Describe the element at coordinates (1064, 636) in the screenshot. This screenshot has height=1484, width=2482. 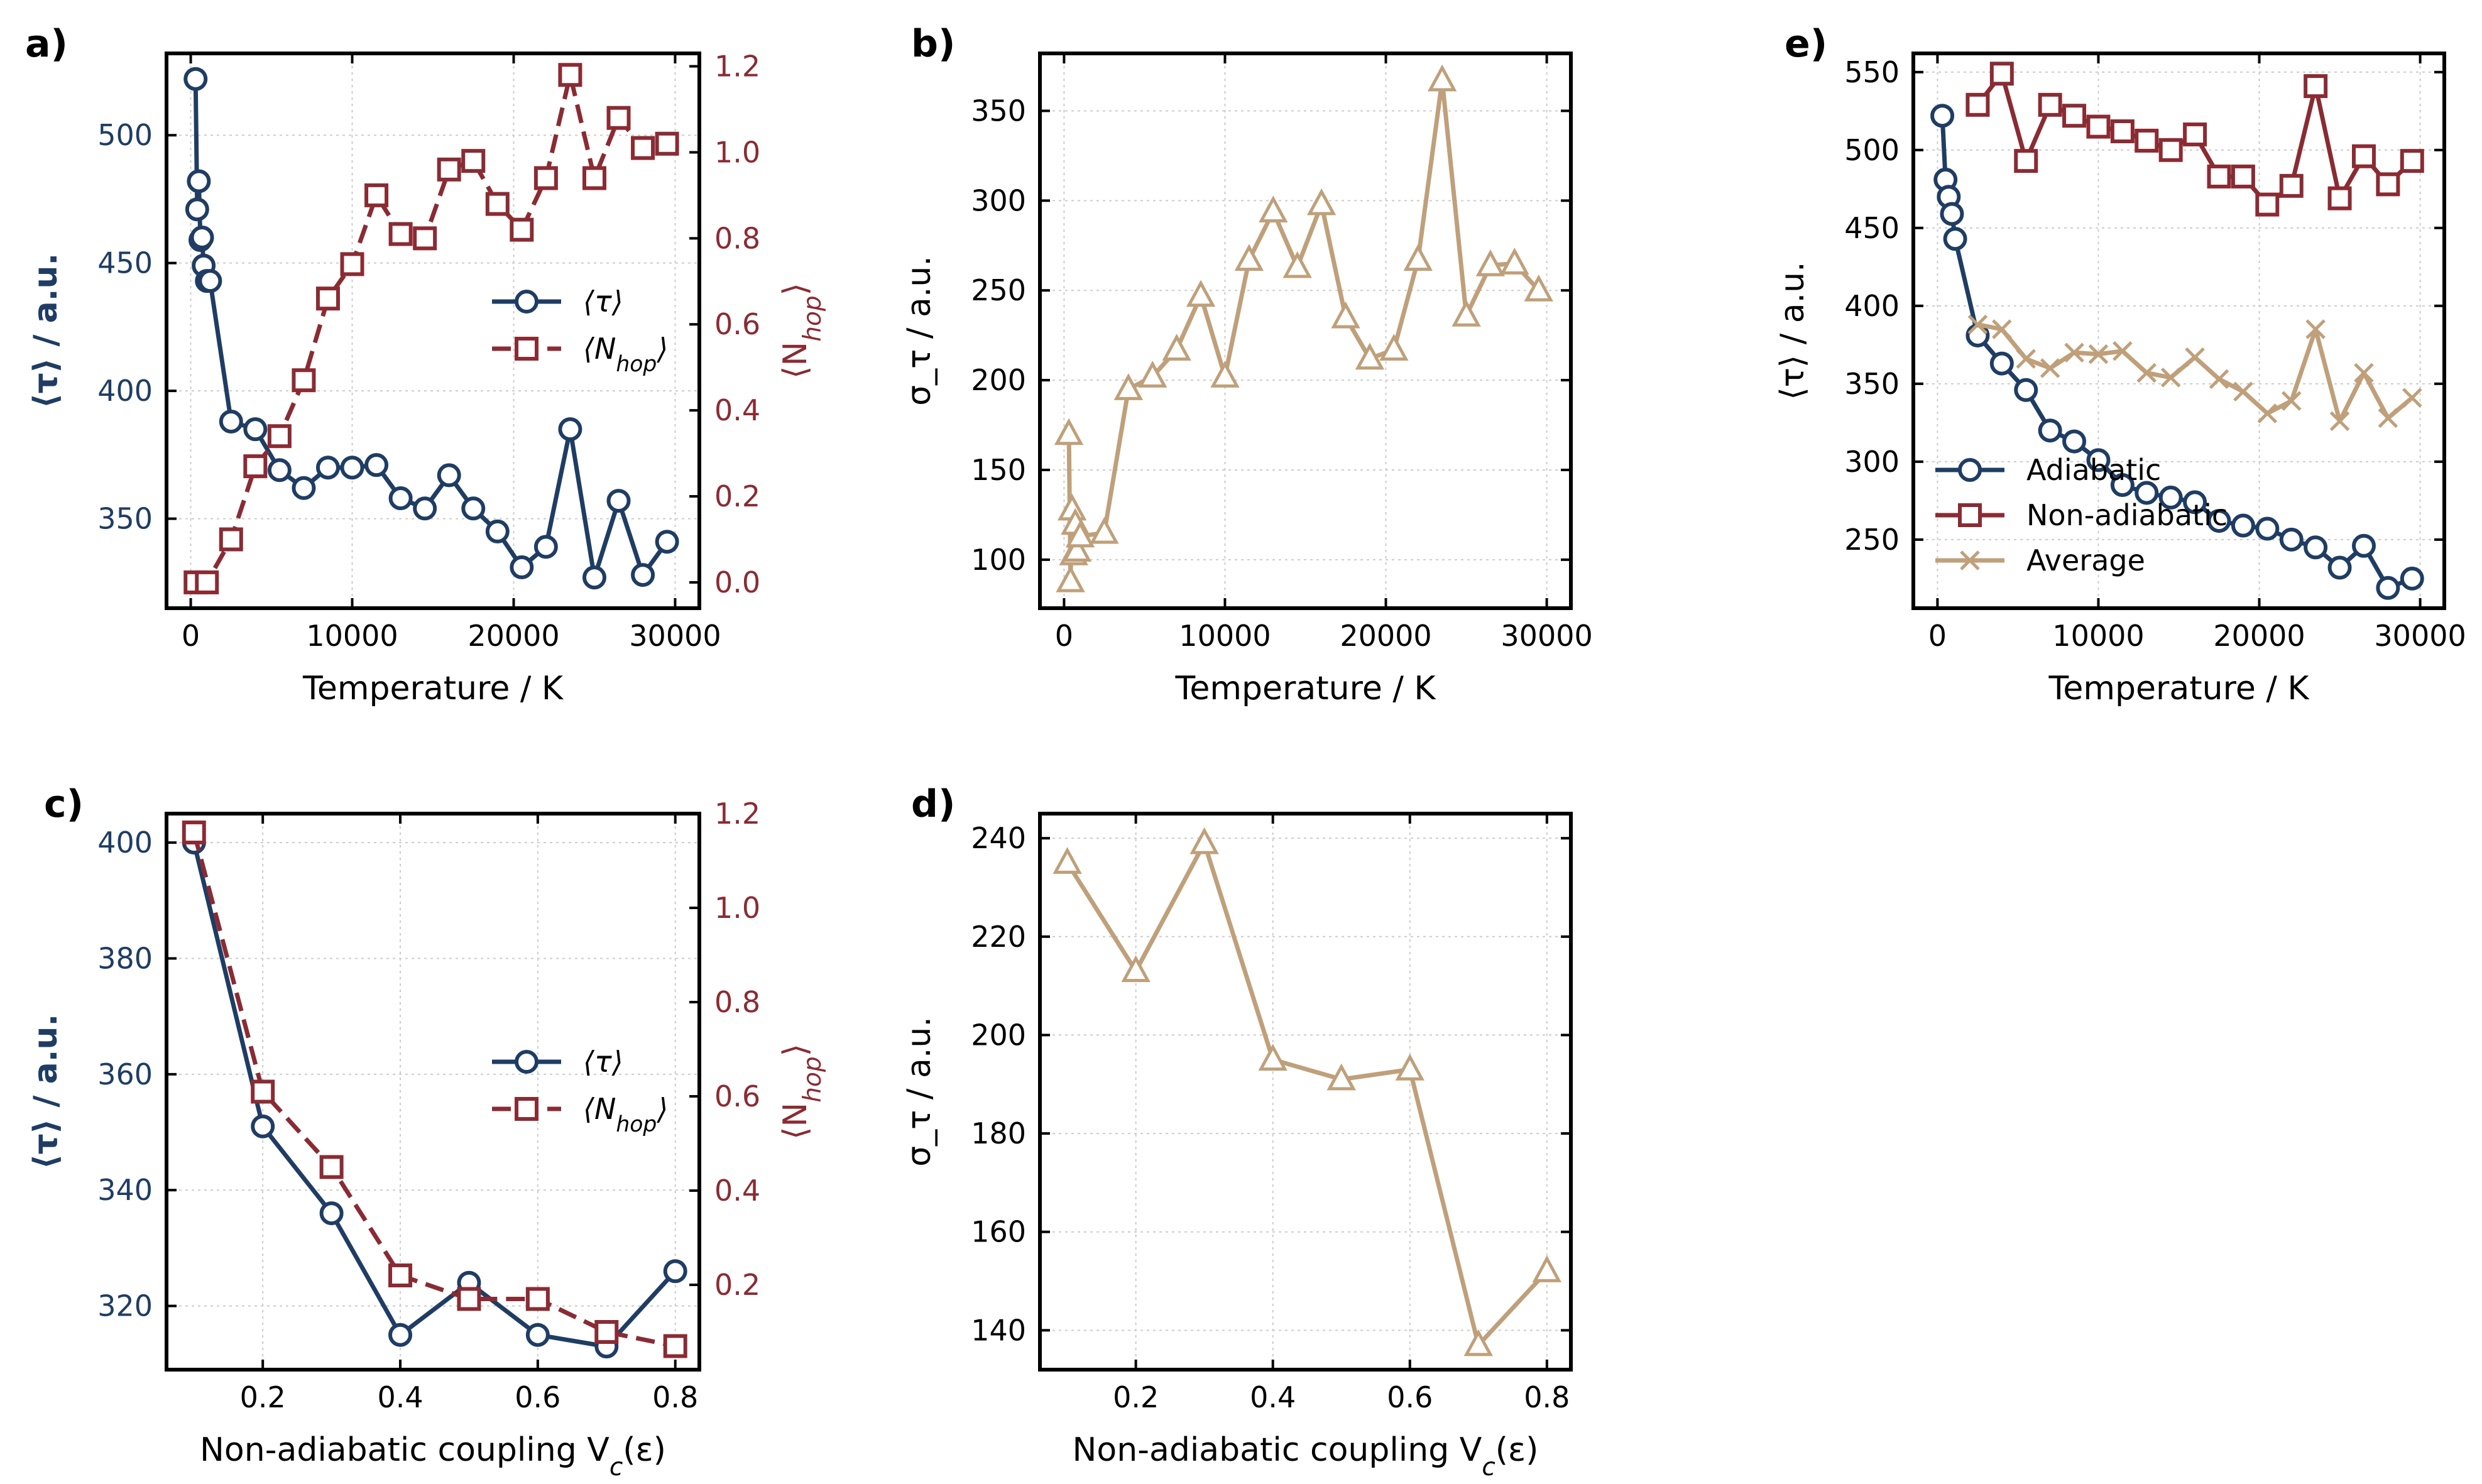
I see `panel-b-x-tick-label: 0` at that location.